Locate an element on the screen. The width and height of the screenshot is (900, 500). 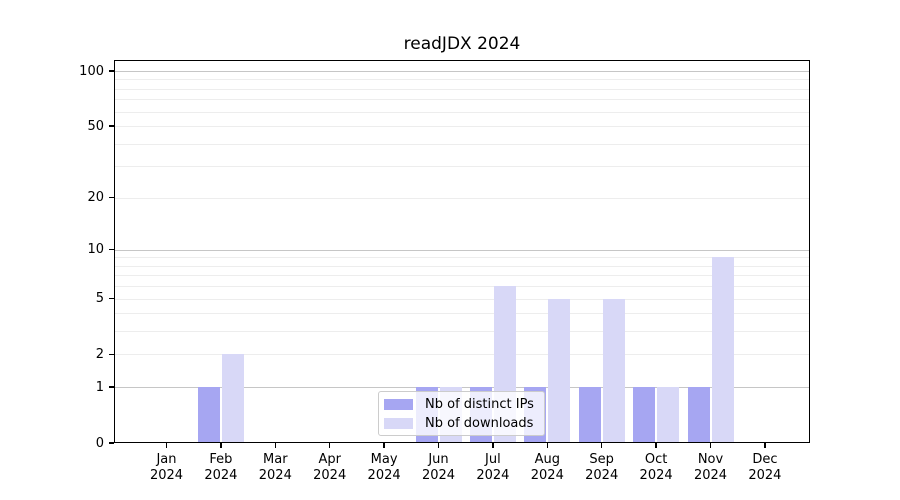
legend: Nb of distinct IPs Nb of downloads is located at coordinates (461, 413).